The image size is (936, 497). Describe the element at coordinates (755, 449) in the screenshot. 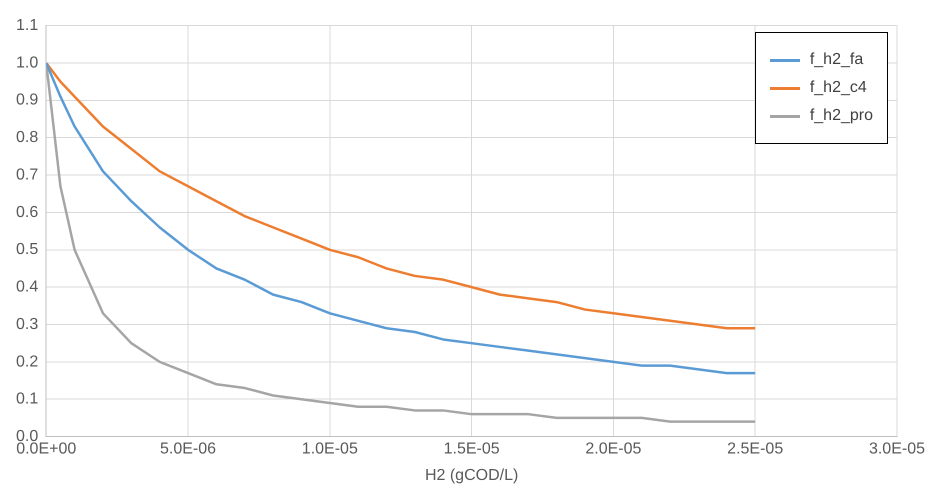

I see `x-tick-label: 2.5E-05` at that location.